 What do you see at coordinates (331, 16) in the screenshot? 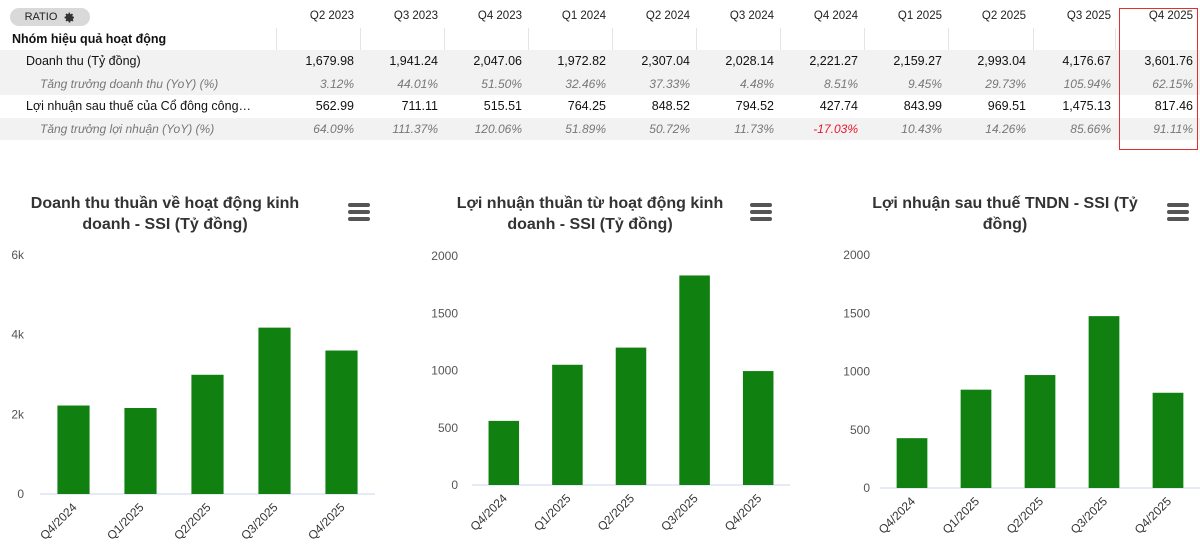
I see `column-header: Q2 2023` at bounding box center [331, 16].